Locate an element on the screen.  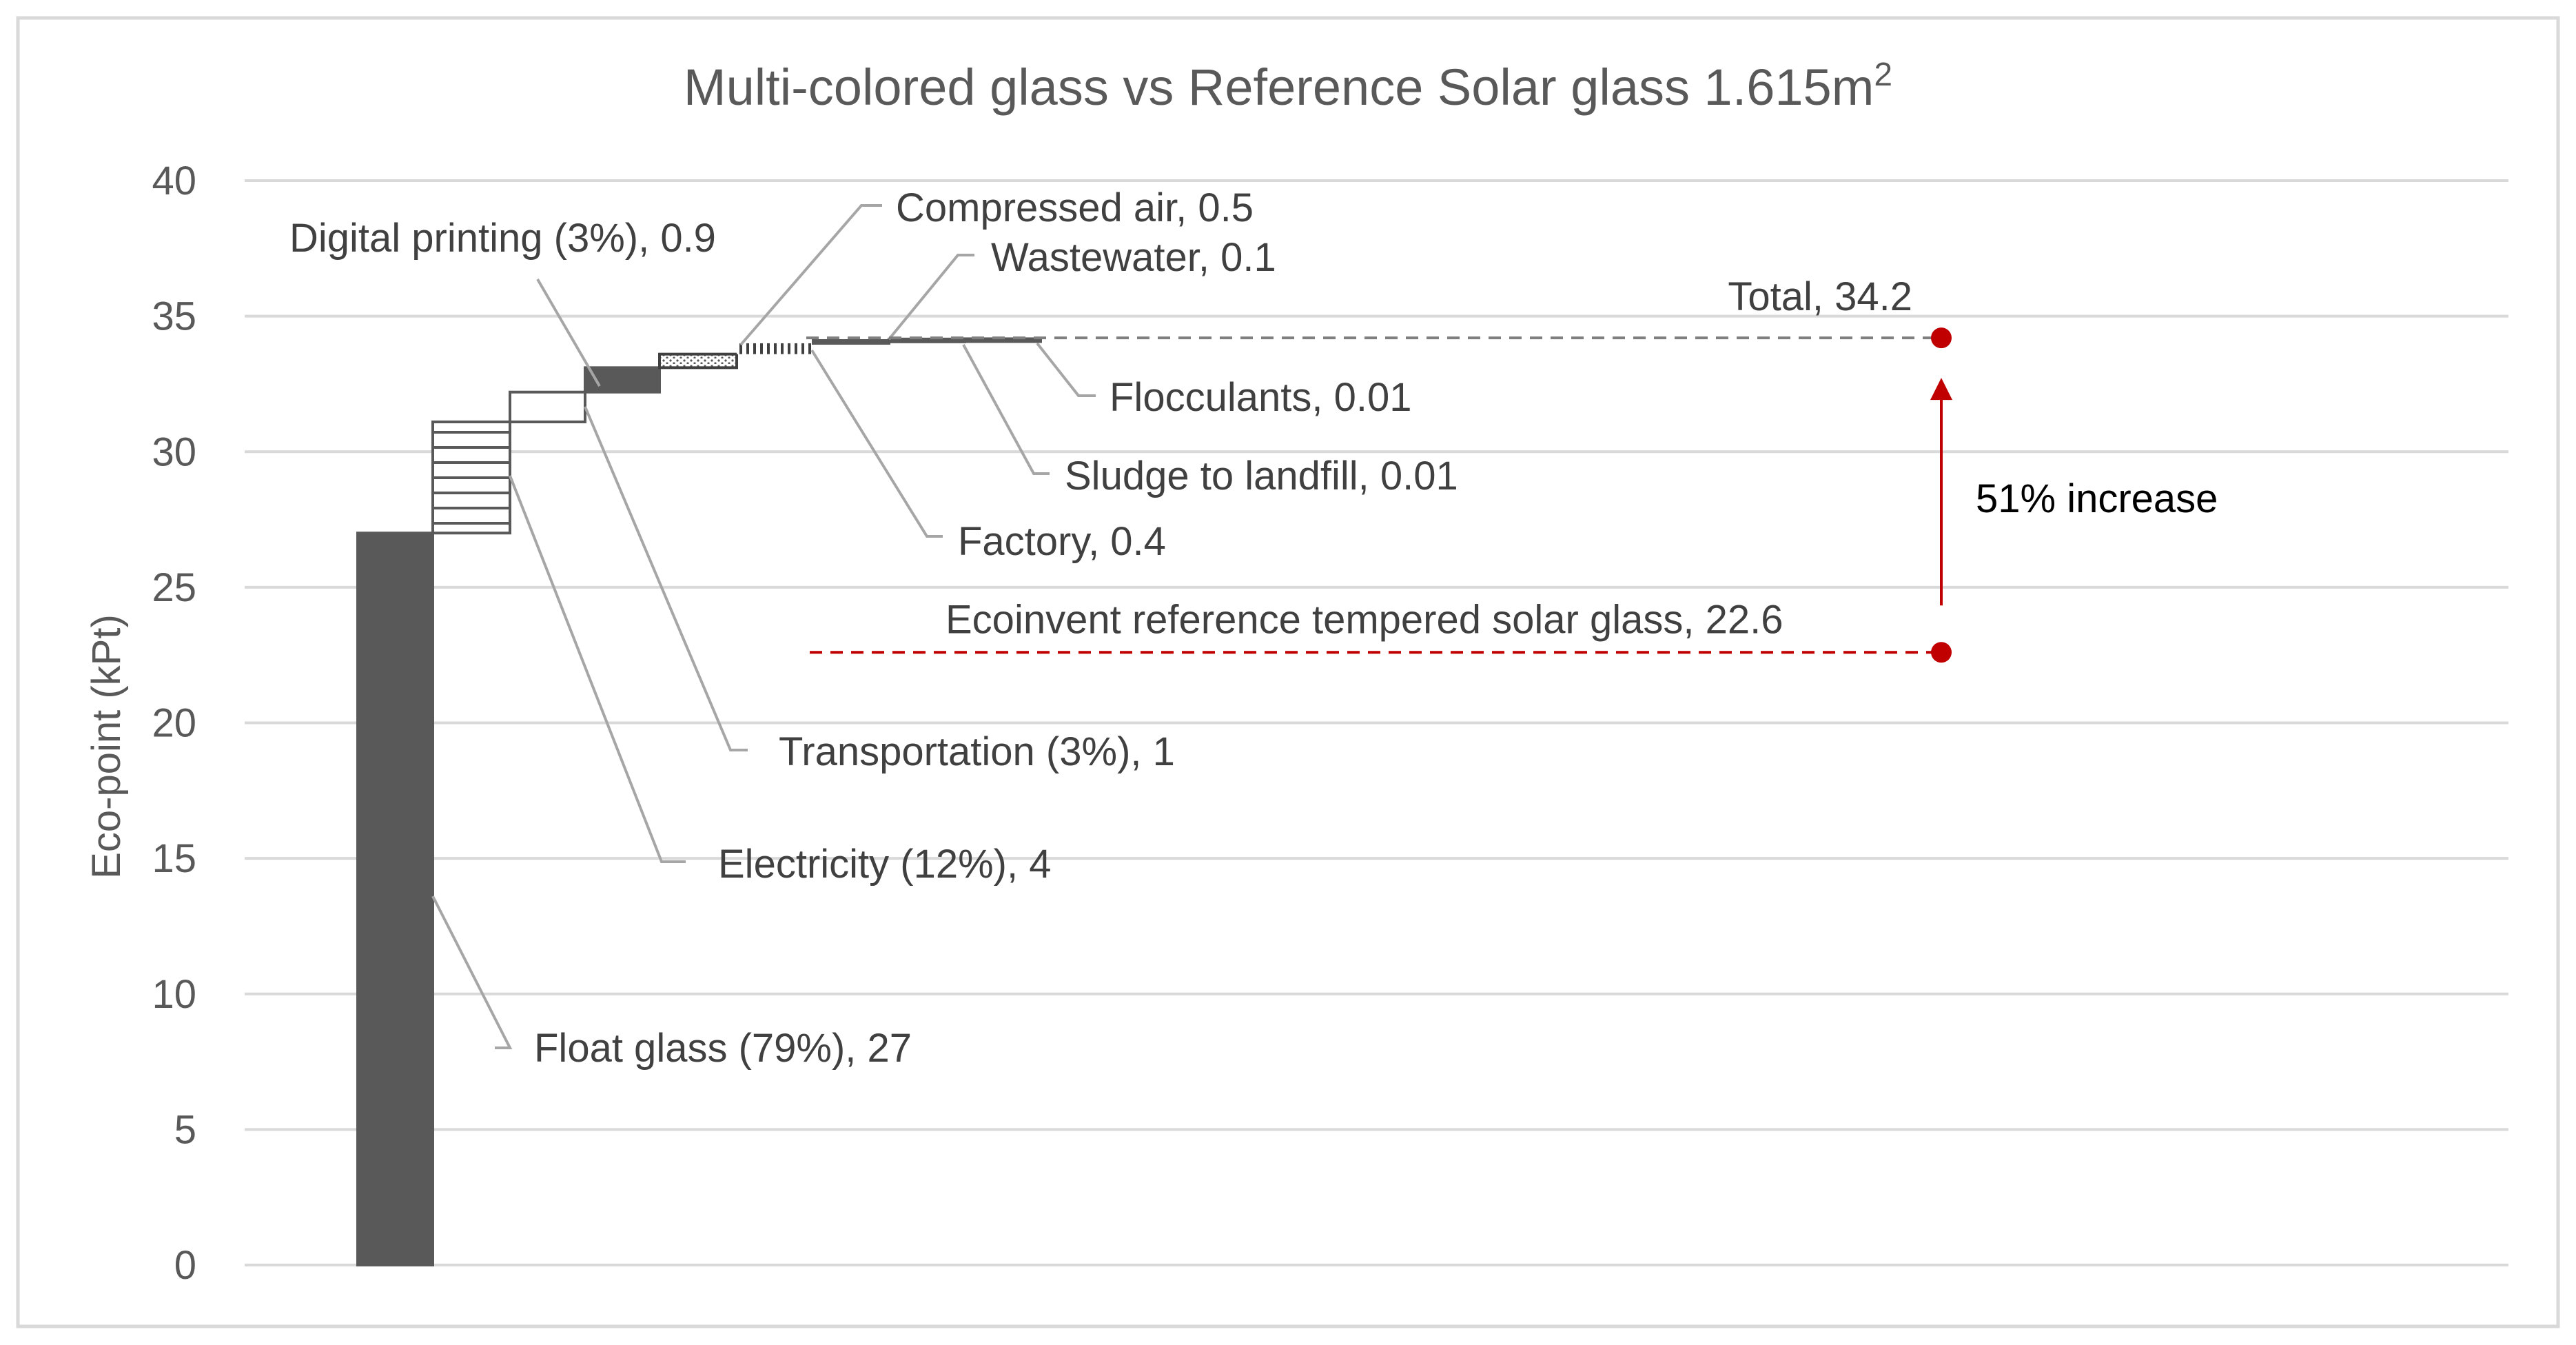
bar-compressed-air is located at coordinates (698, 361).